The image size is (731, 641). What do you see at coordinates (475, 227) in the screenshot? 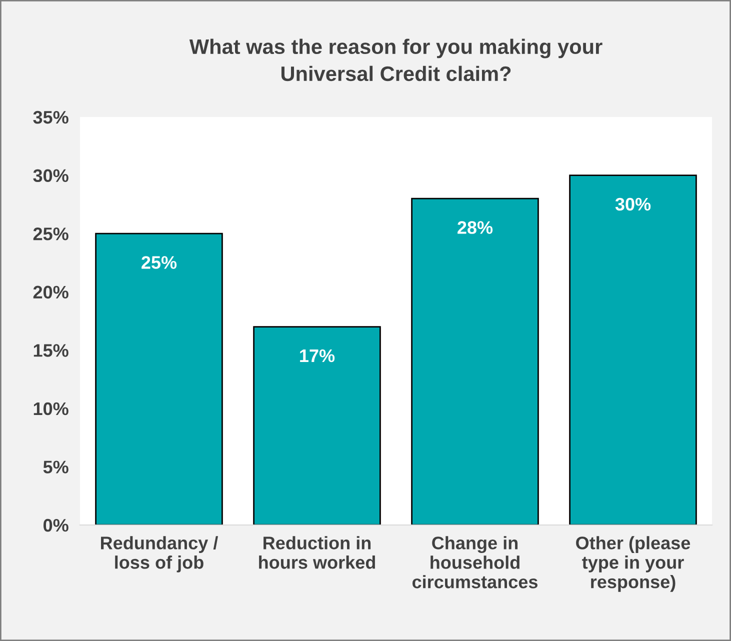
I see `data-label: 28%` at bounding box center [475, 227].